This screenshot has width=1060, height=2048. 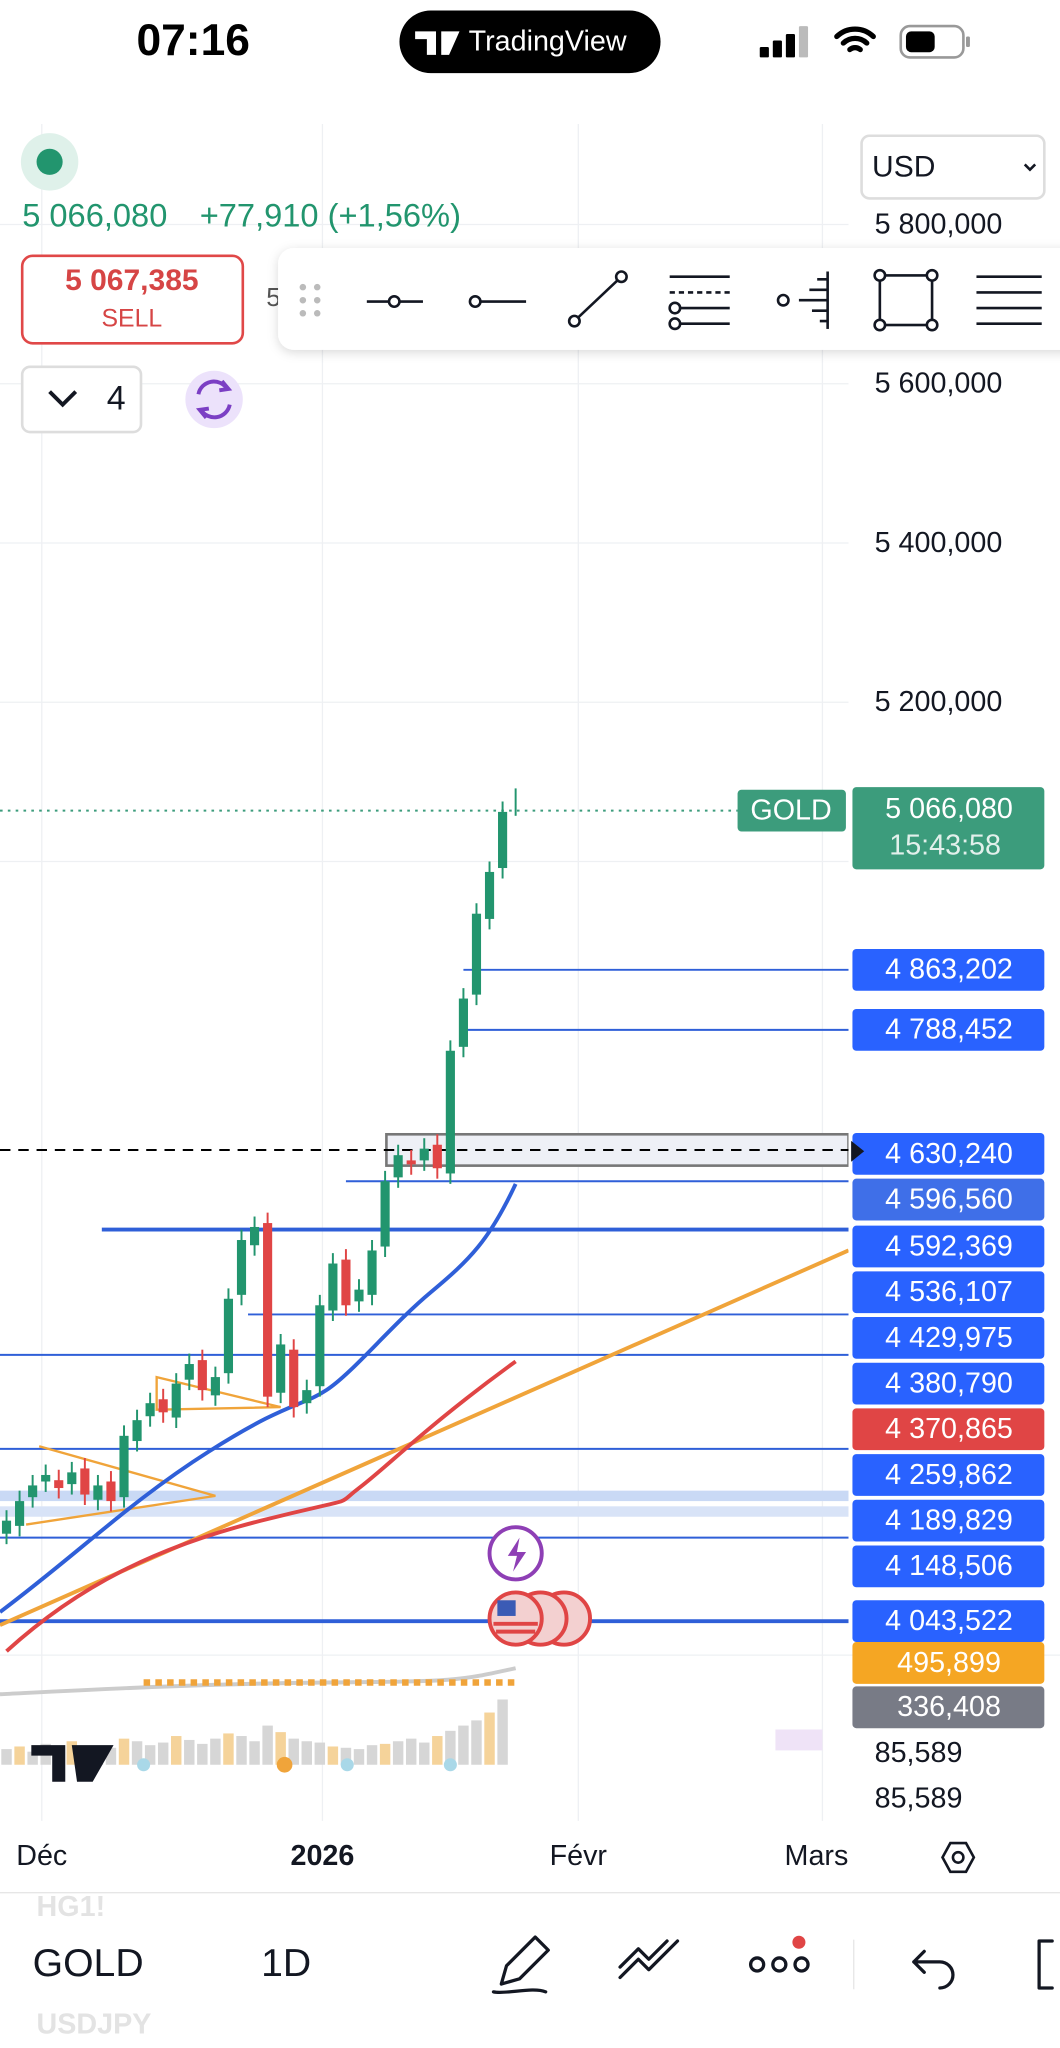 I want to click on tool-parallel, so click(x=1009, y=300).